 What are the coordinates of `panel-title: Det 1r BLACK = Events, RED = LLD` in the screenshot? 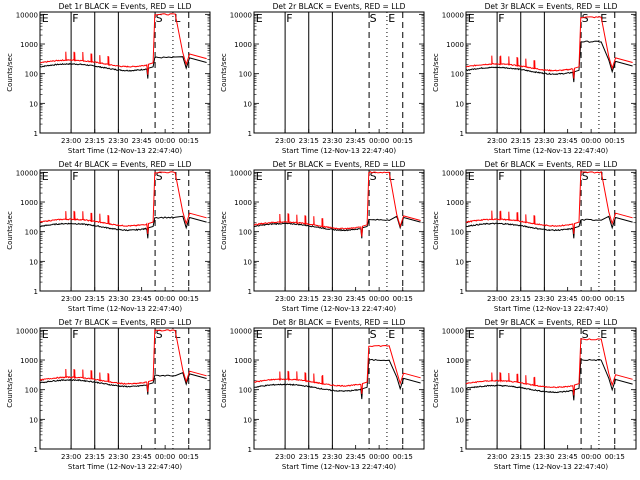 It's located at (125, 6).